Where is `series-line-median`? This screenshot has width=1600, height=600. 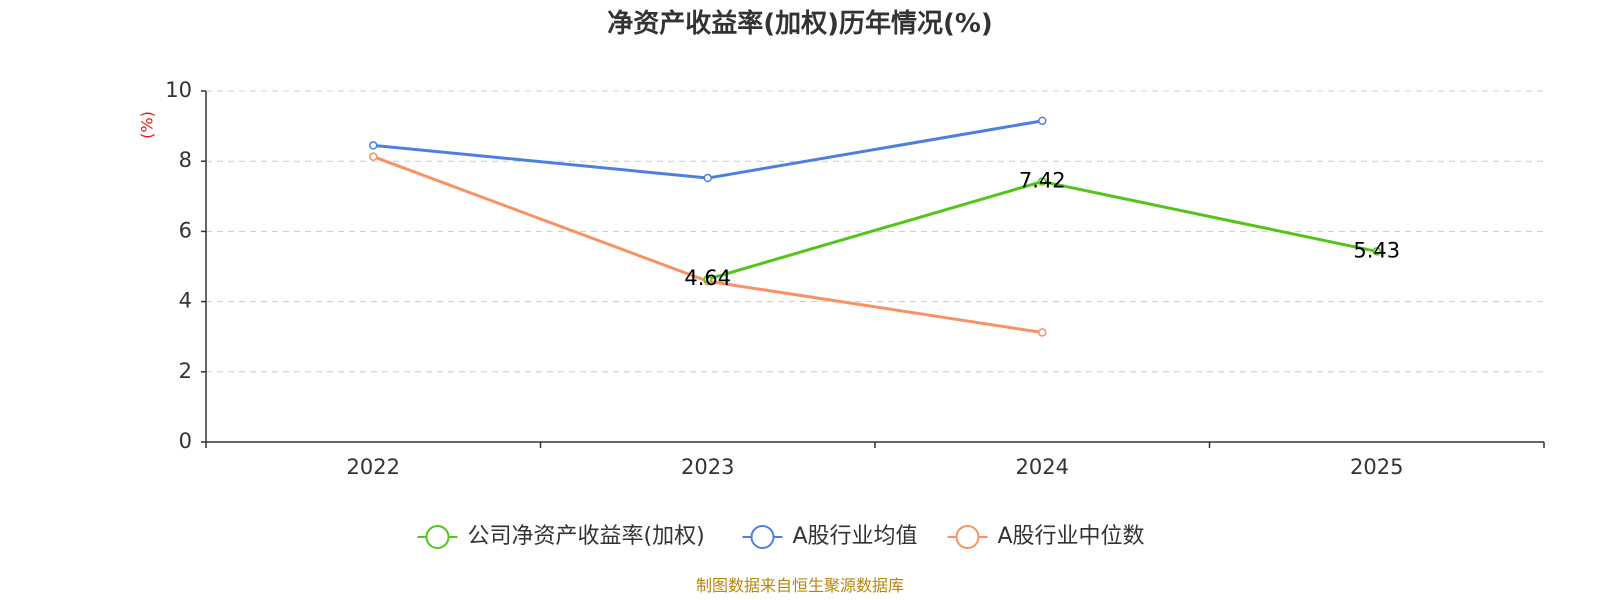
series-line-median is located at coordinates (707, 244).